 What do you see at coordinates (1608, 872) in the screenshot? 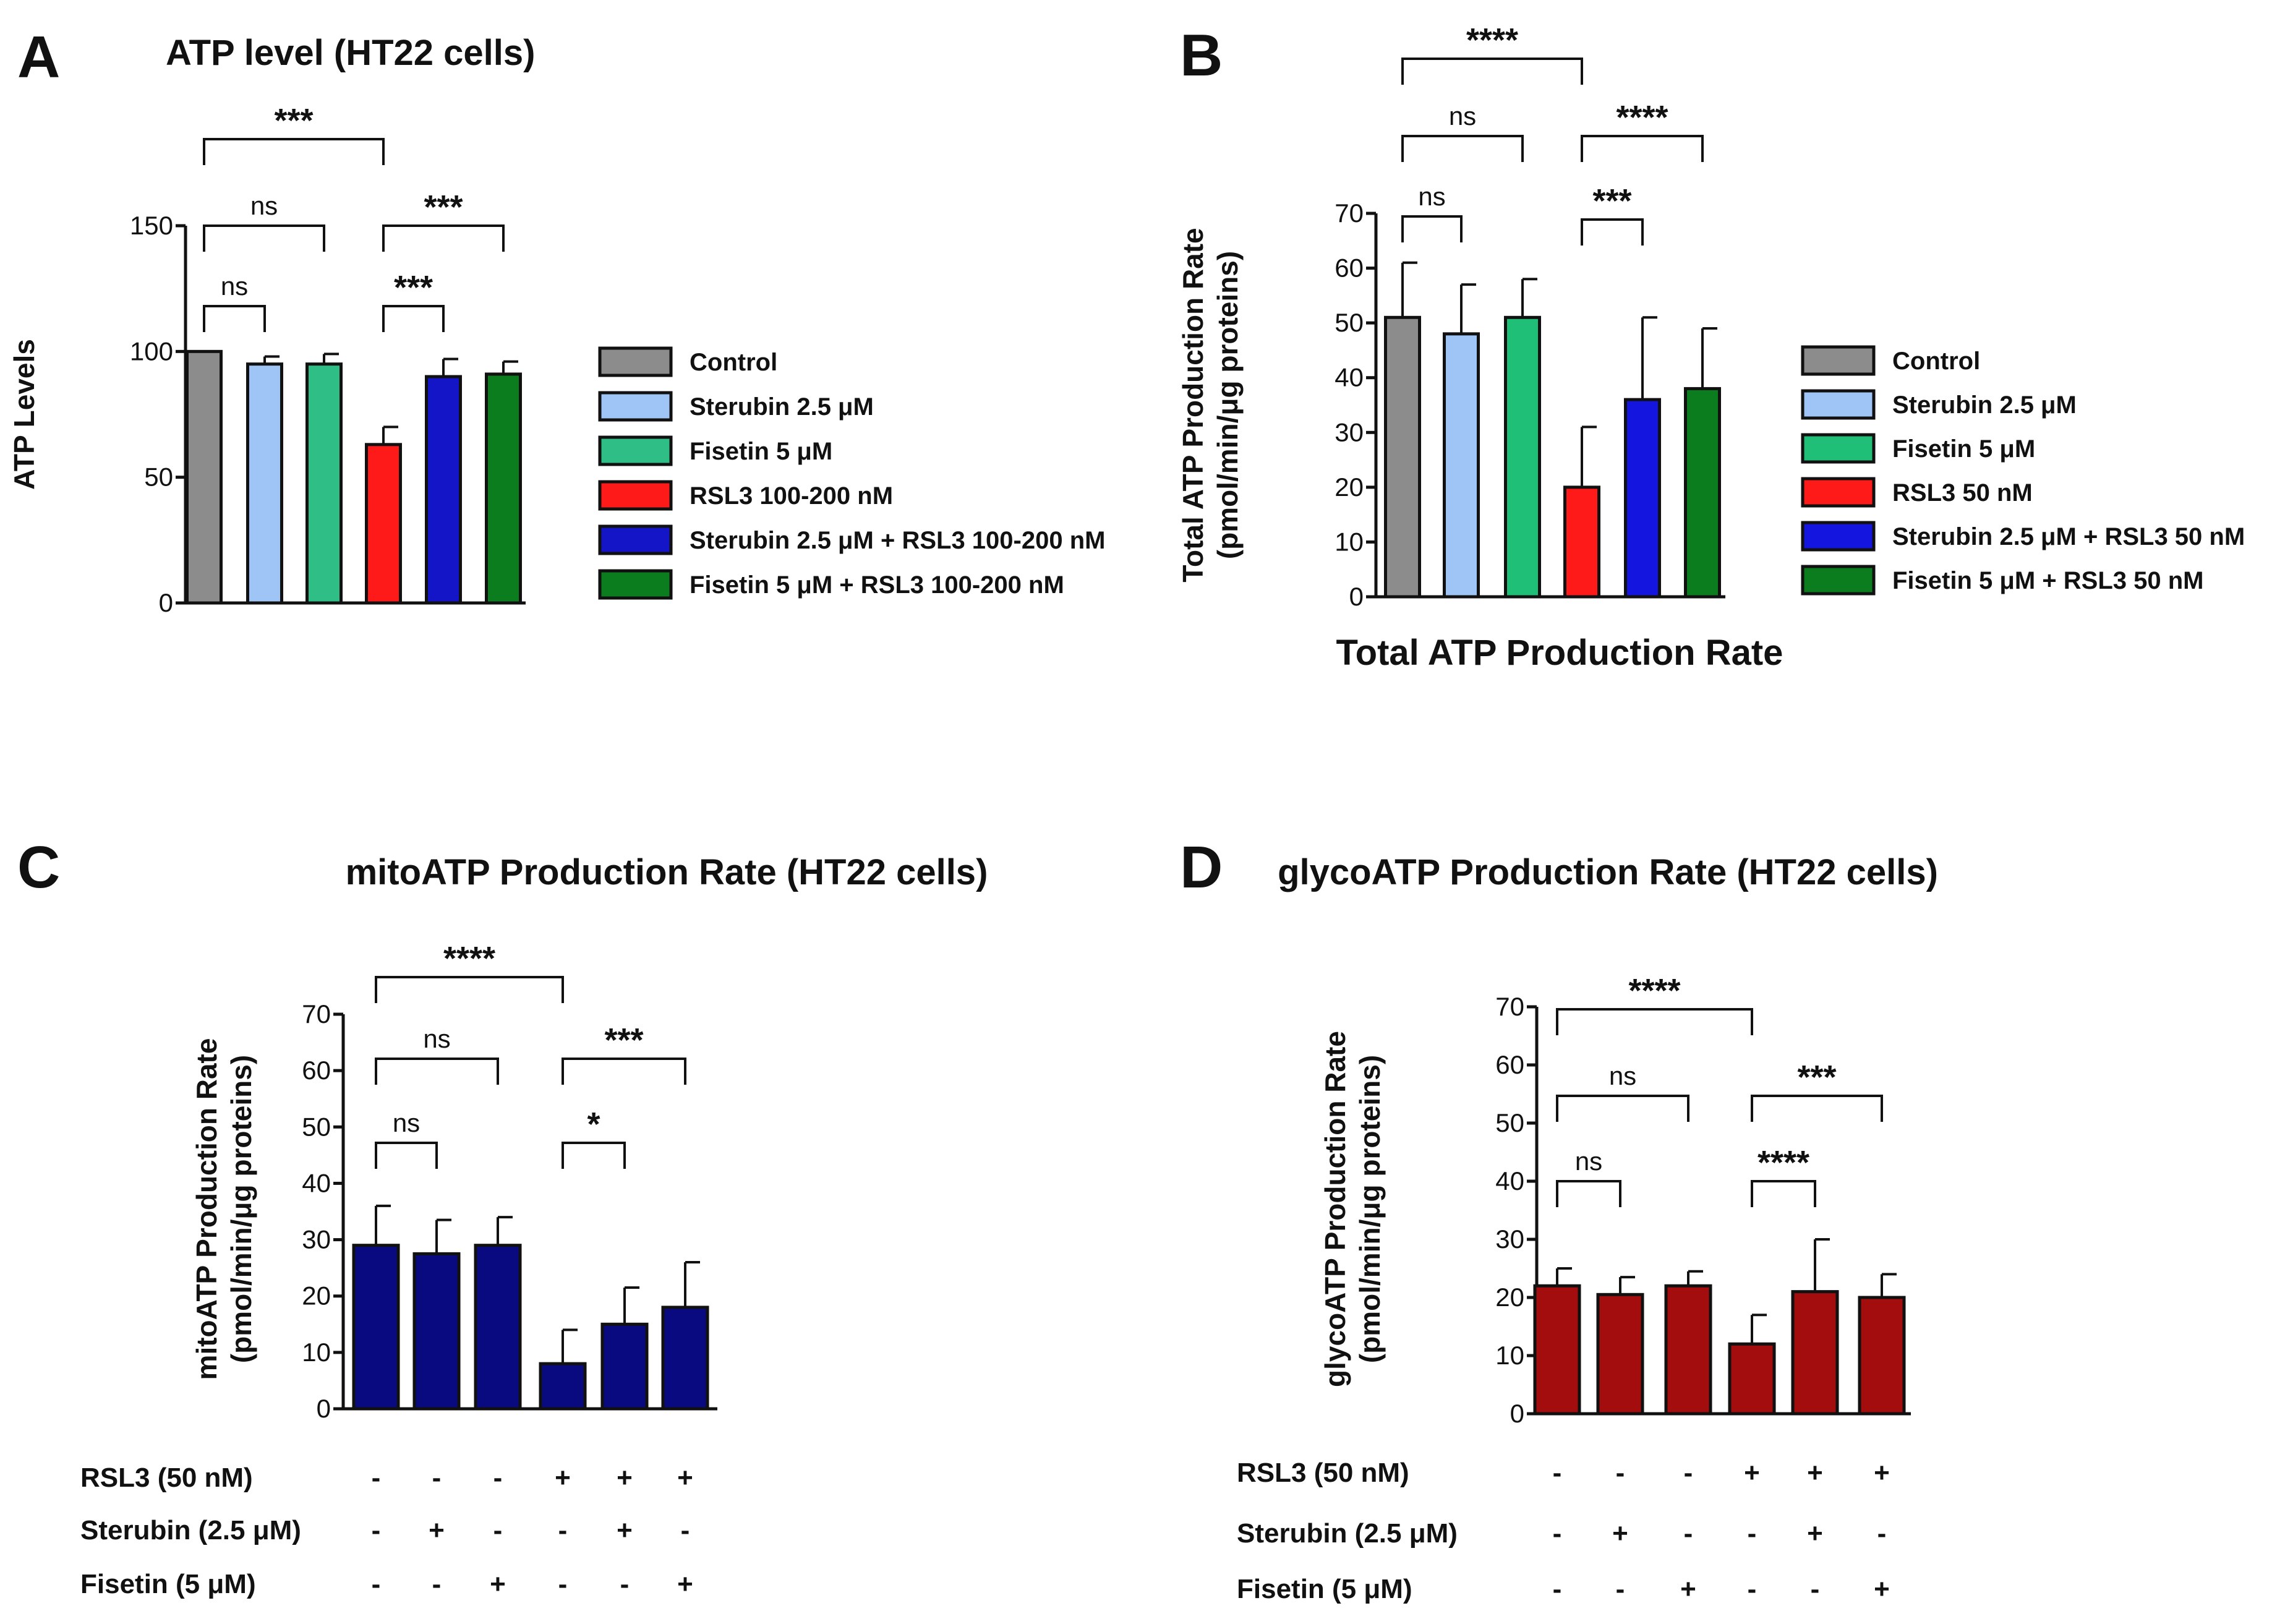
I see `panel-d-title: glycoATP Production Rate (HT22 cells)` at bounding box center [1608, 872].